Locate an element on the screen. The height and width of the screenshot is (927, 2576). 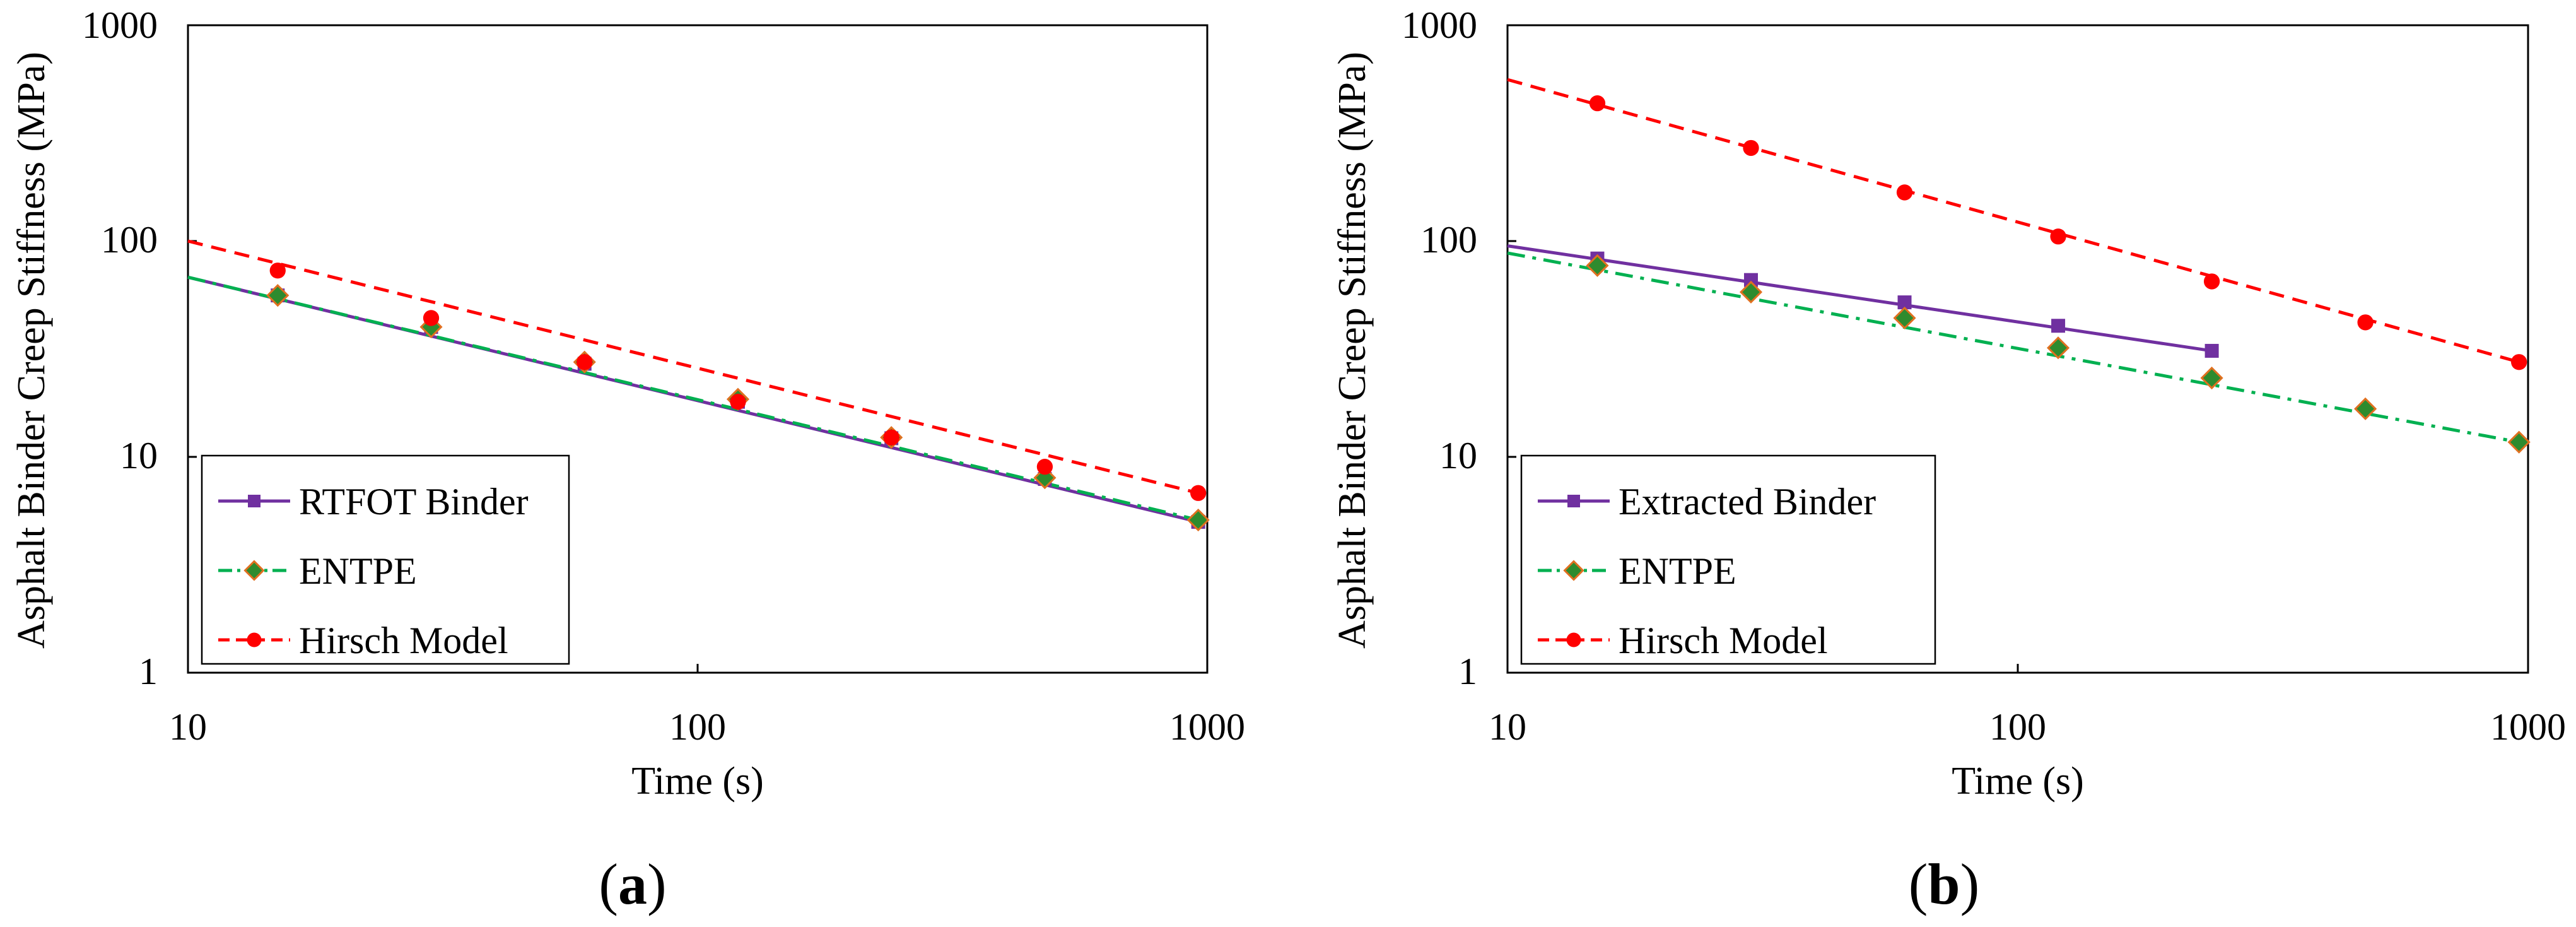
panel-label: (b) is located at coordinates (1944, 884).